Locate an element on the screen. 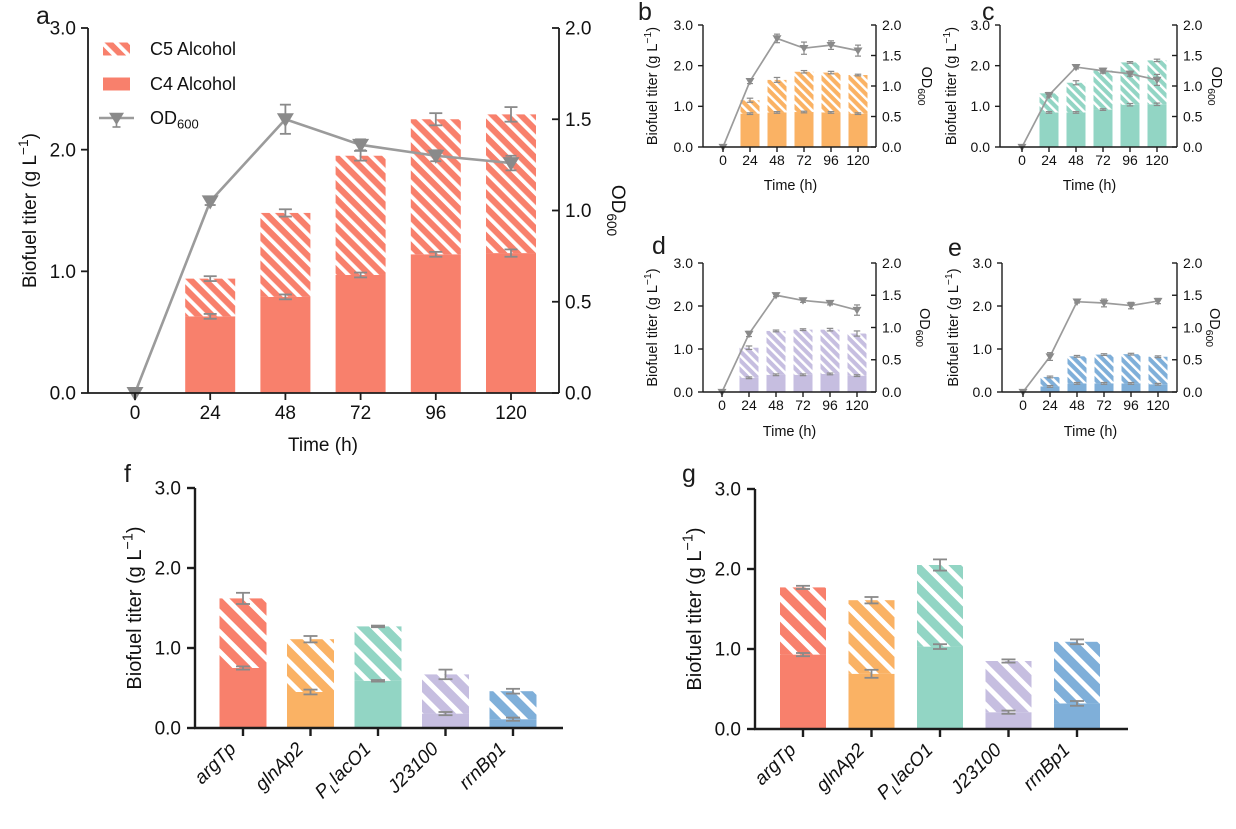 The height and width of the screenshot is (829, 1236). y-left-tick-label: 3.0 is located at coordinates (684, 25).